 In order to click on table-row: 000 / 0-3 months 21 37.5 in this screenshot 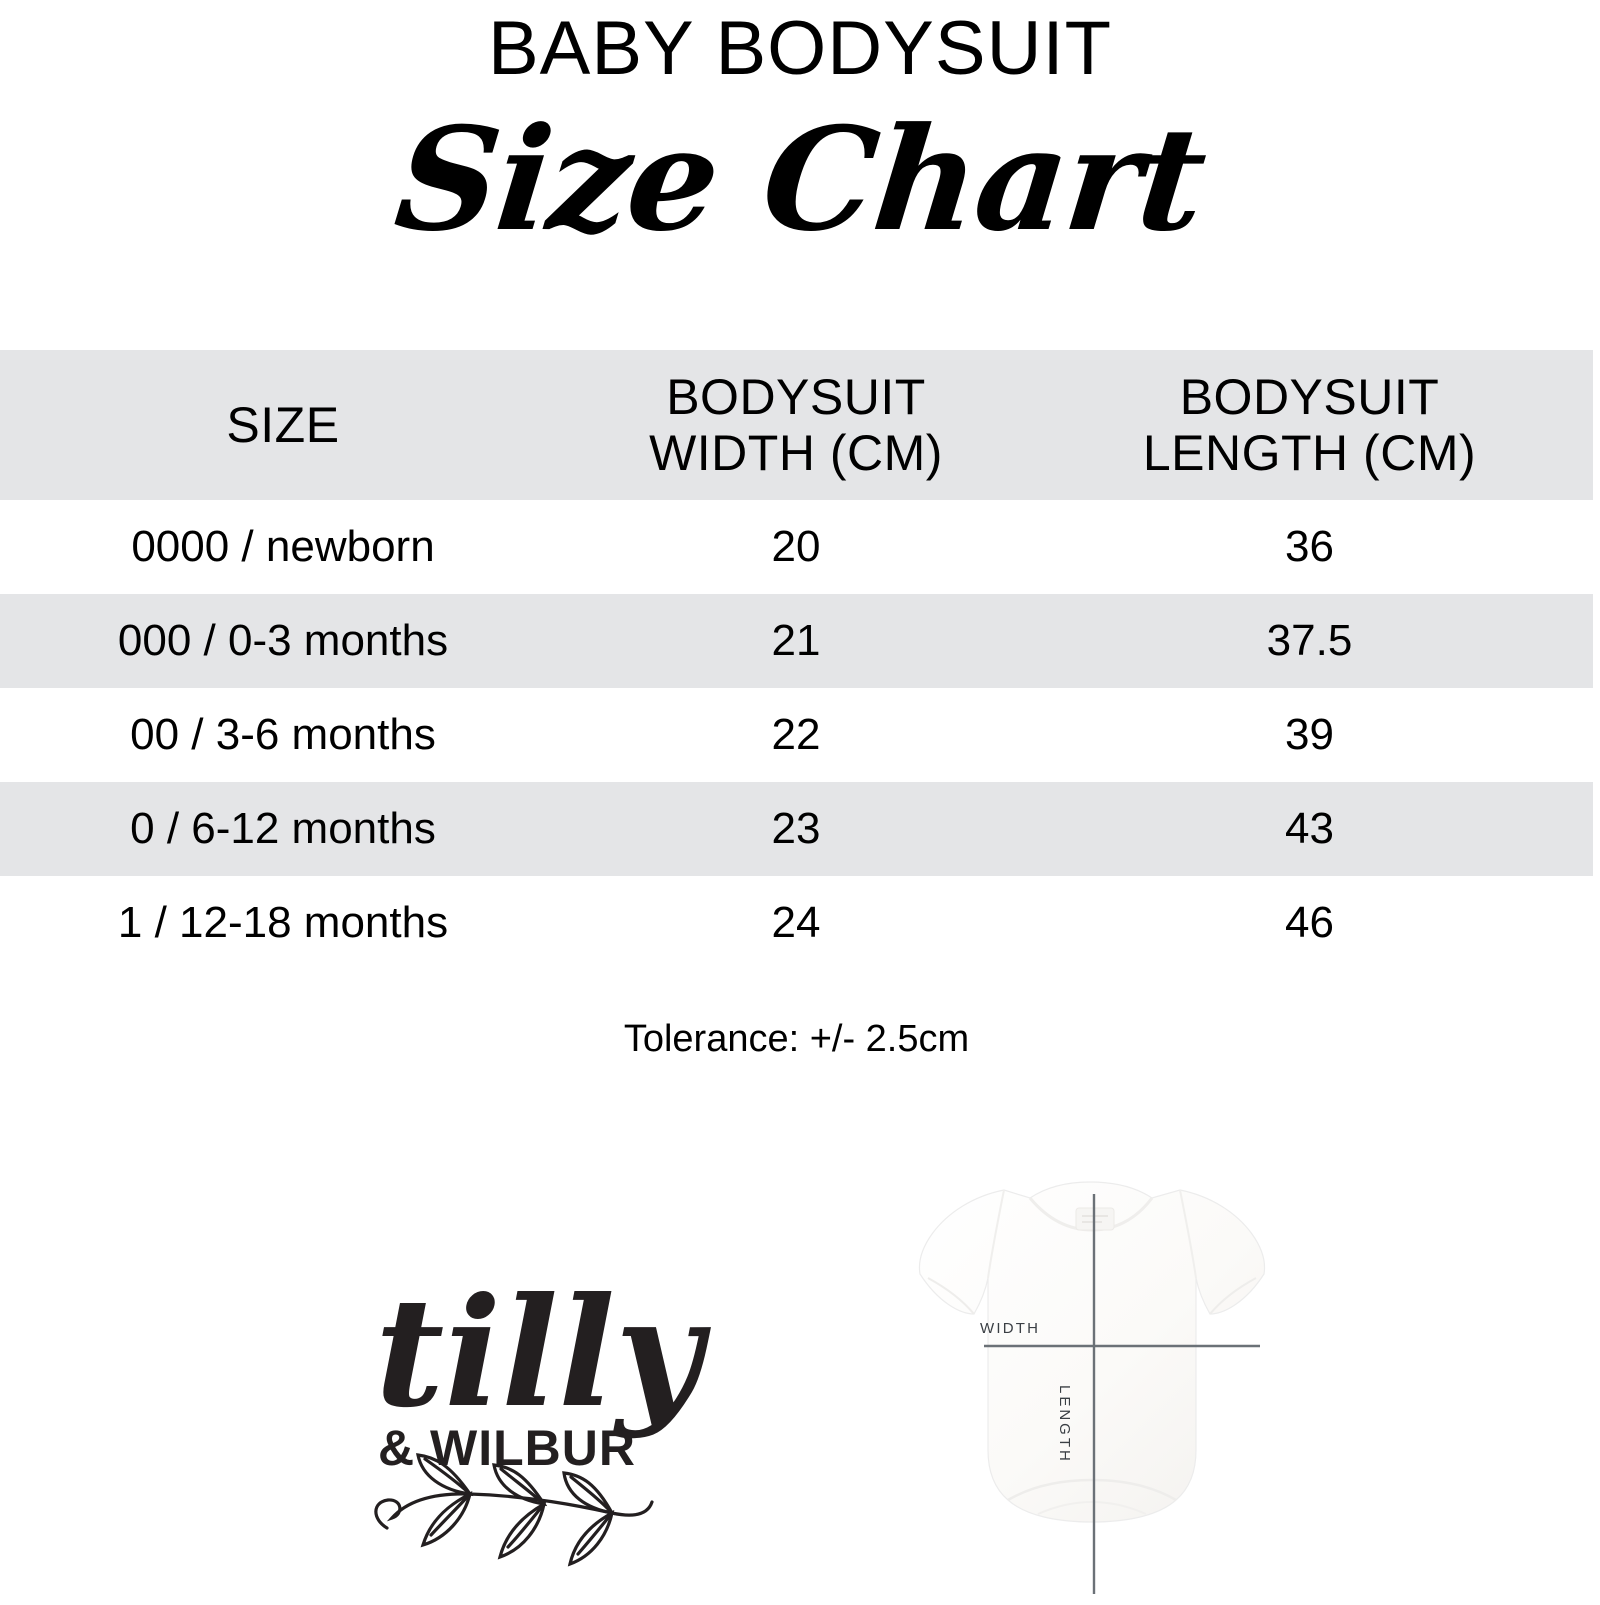, I will do `click(796, 641)`.